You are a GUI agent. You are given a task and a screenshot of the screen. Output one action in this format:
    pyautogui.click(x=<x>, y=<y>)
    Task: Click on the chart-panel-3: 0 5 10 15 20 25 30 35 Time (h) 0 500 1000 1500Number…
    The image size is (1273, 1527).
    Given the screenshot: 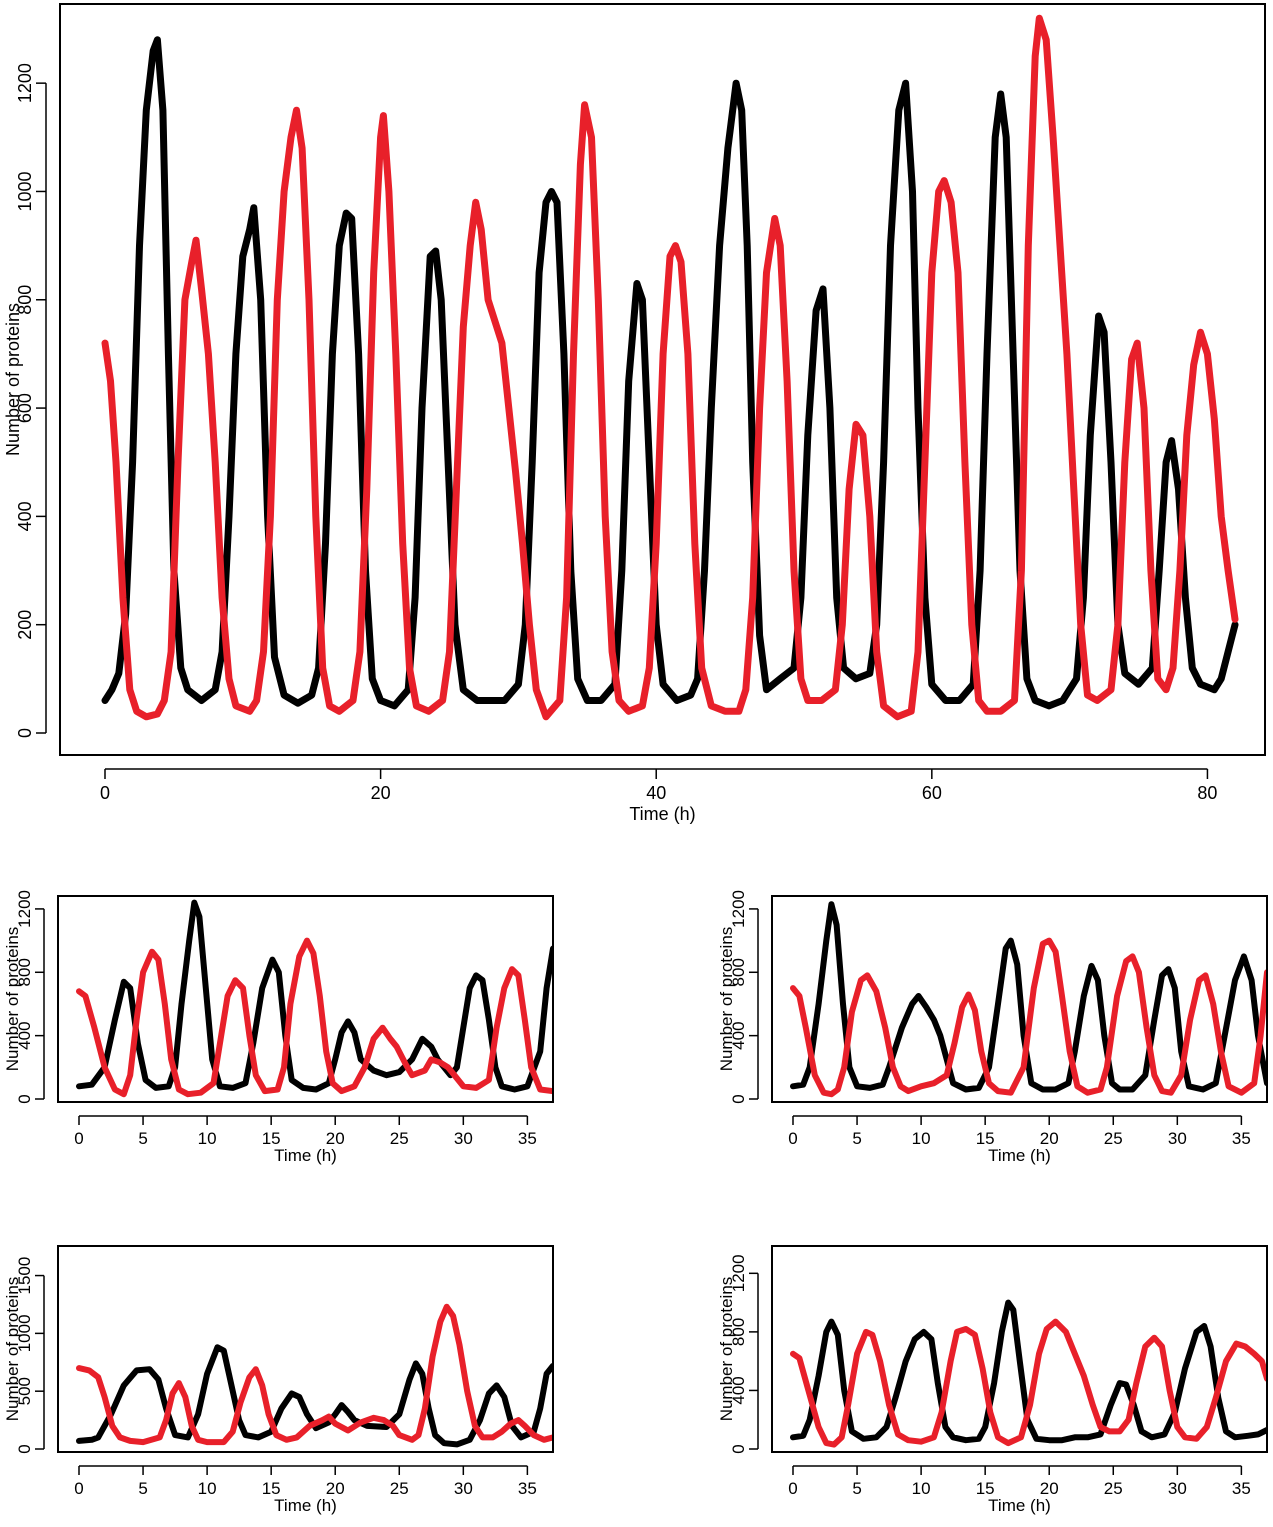 What is the action you would take?
    pyautogui.click(x=278, y=1380)
    